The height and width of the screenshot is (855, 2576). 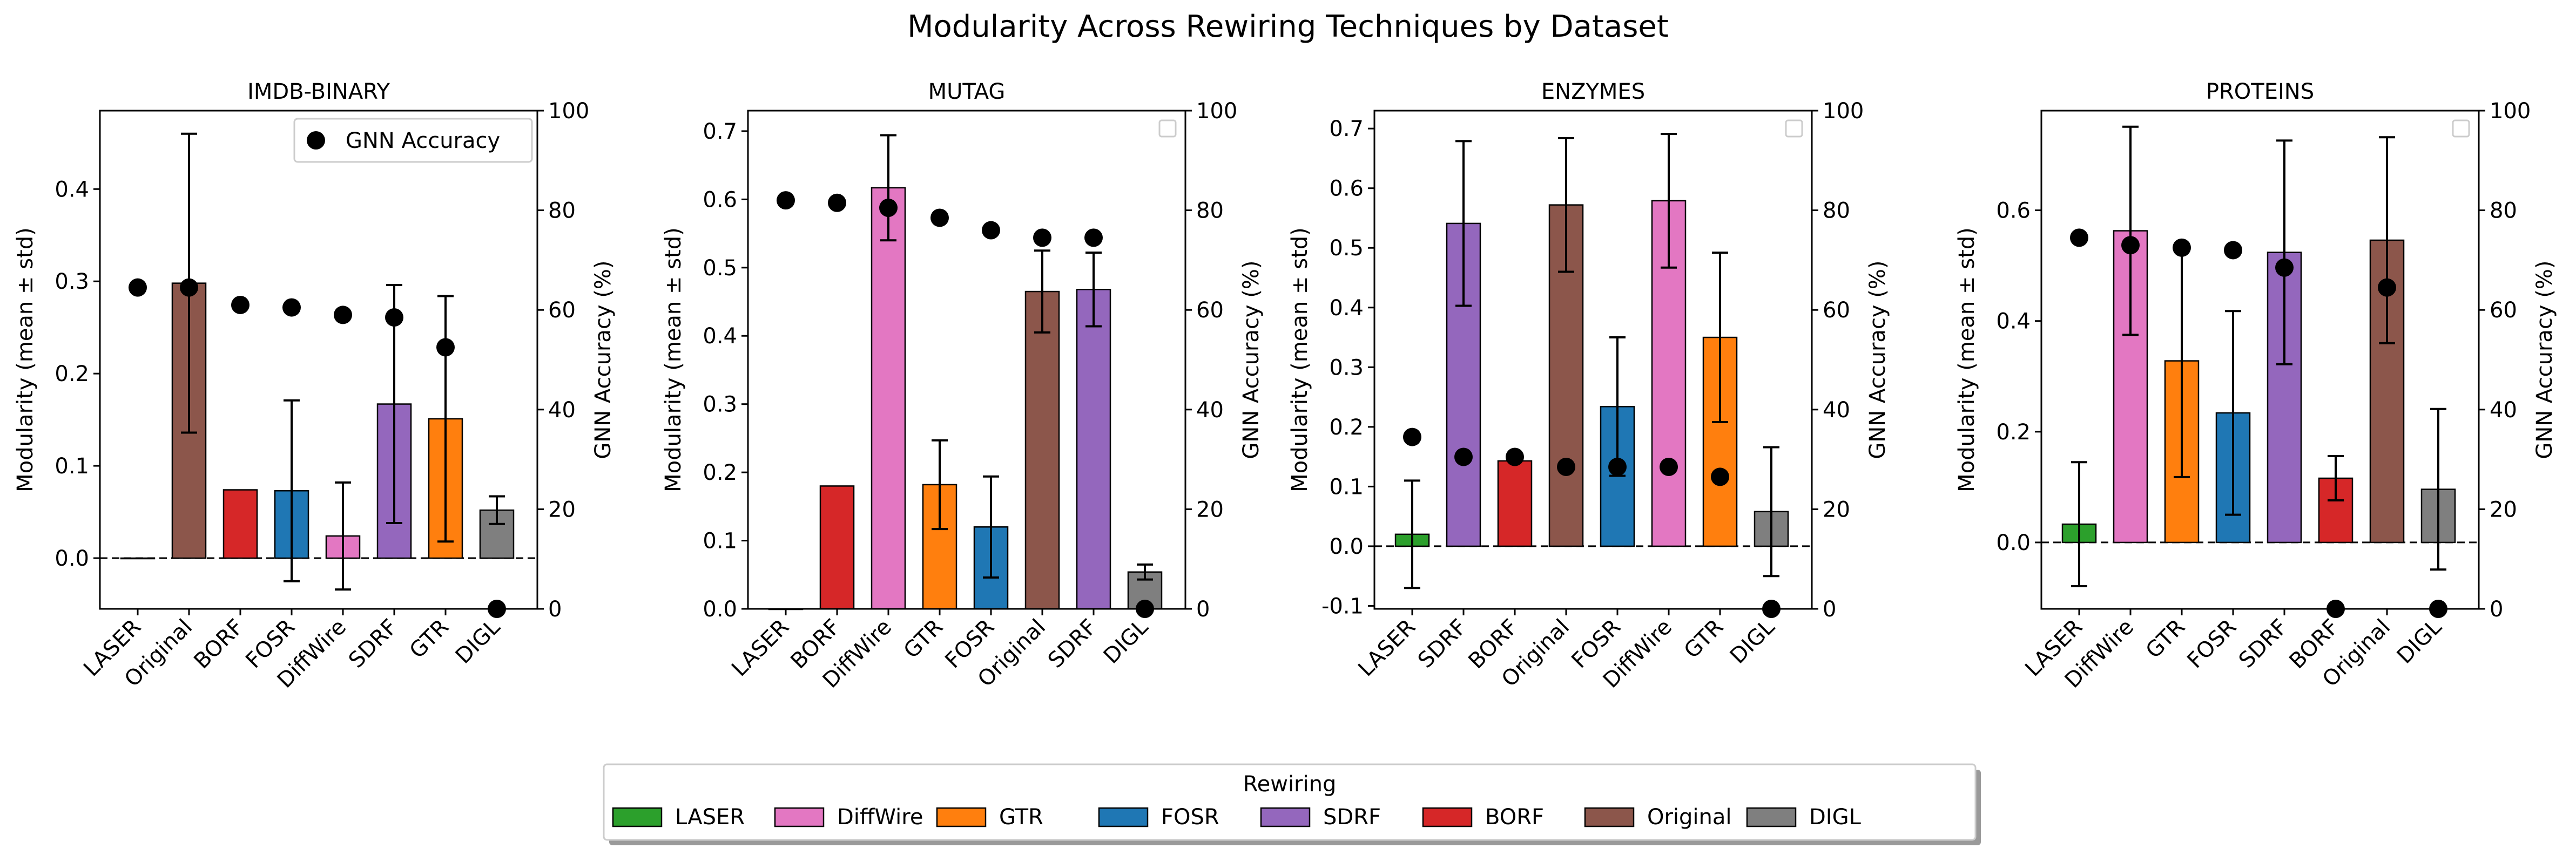 What do you see at coordinates (1290, 784) in the screenshot?
I see `legend-title: Rewiring` at bounding box center [1290, 784].